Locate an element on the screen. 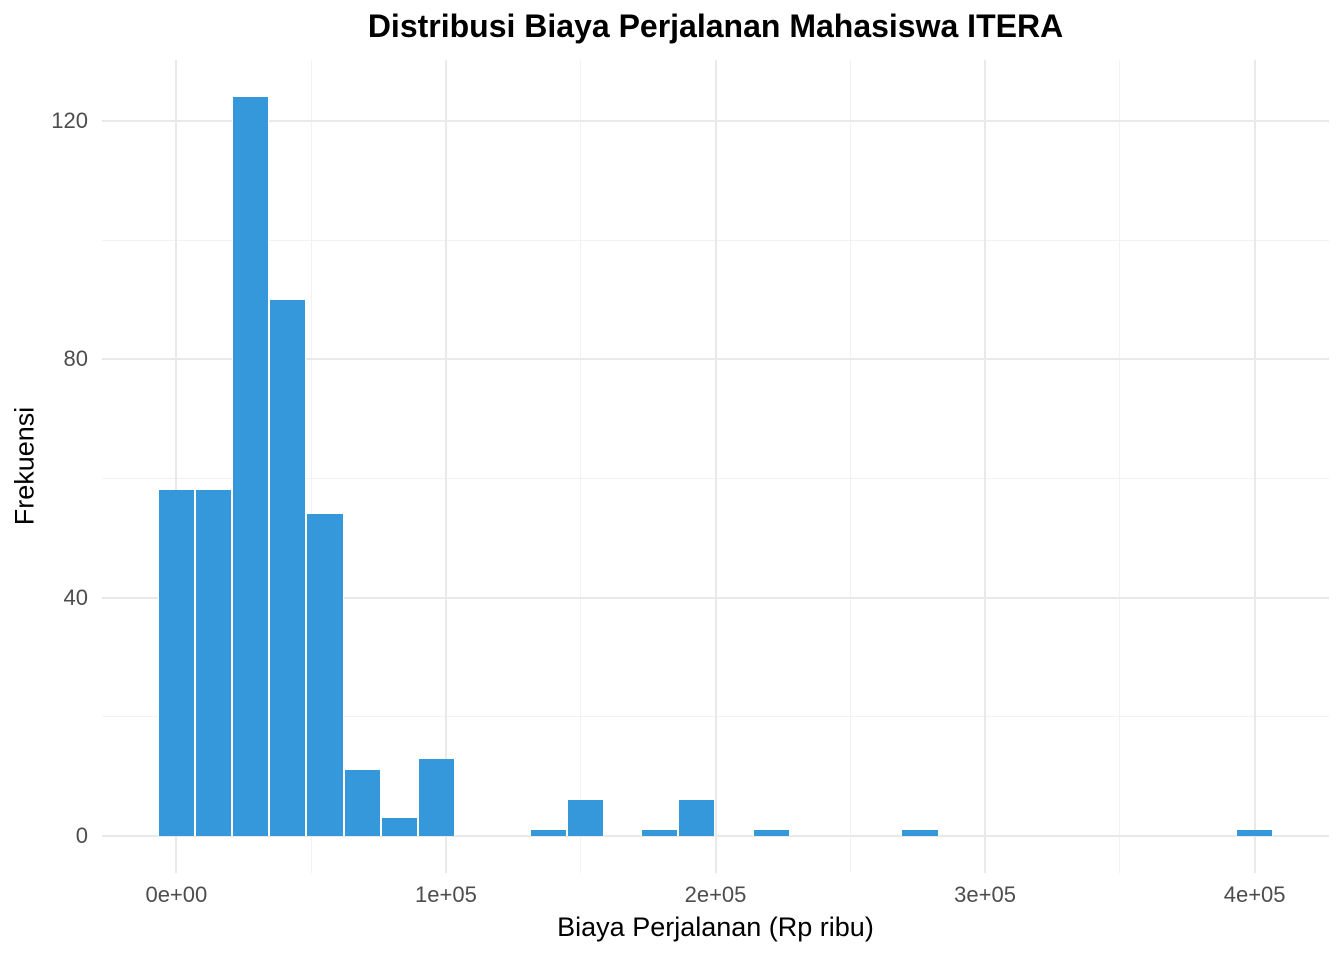 This screenshot has width=1344, height=960. y-tick-label: 120 is located at coordinates (69, 120).